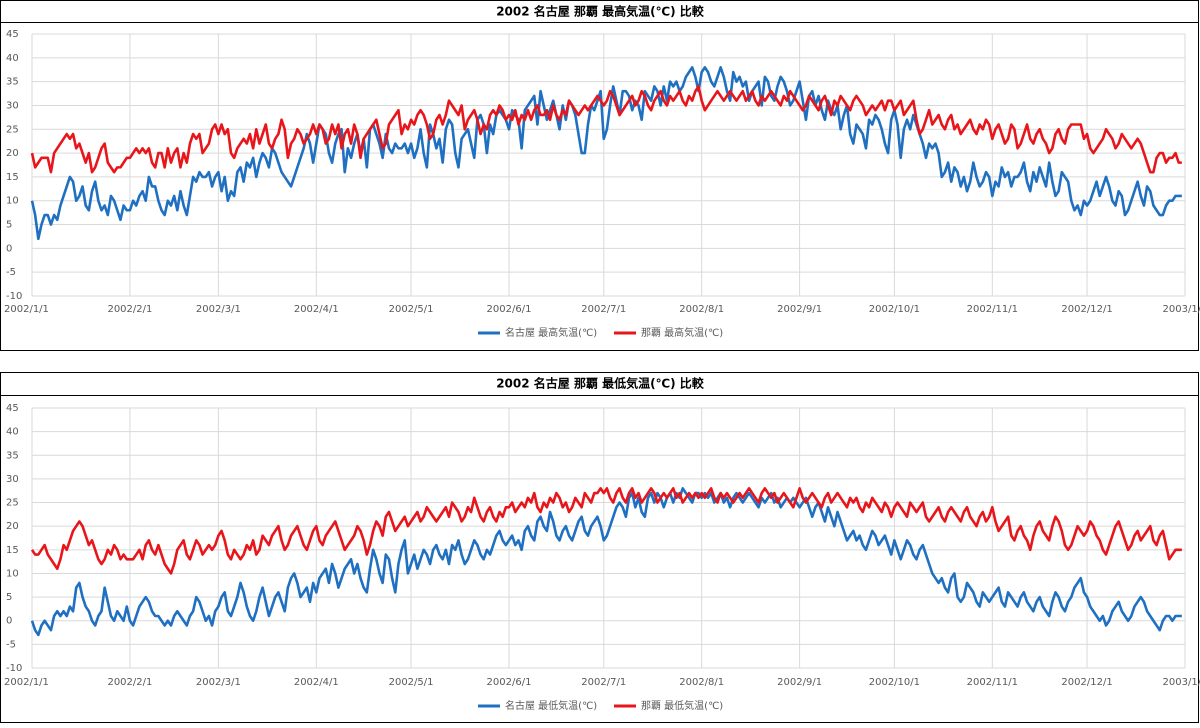 Image resolution: width=1200 pixels, height=728 pixels. I want to click on legend-label: 那覇 最高気温(℃), so click(682, 332).